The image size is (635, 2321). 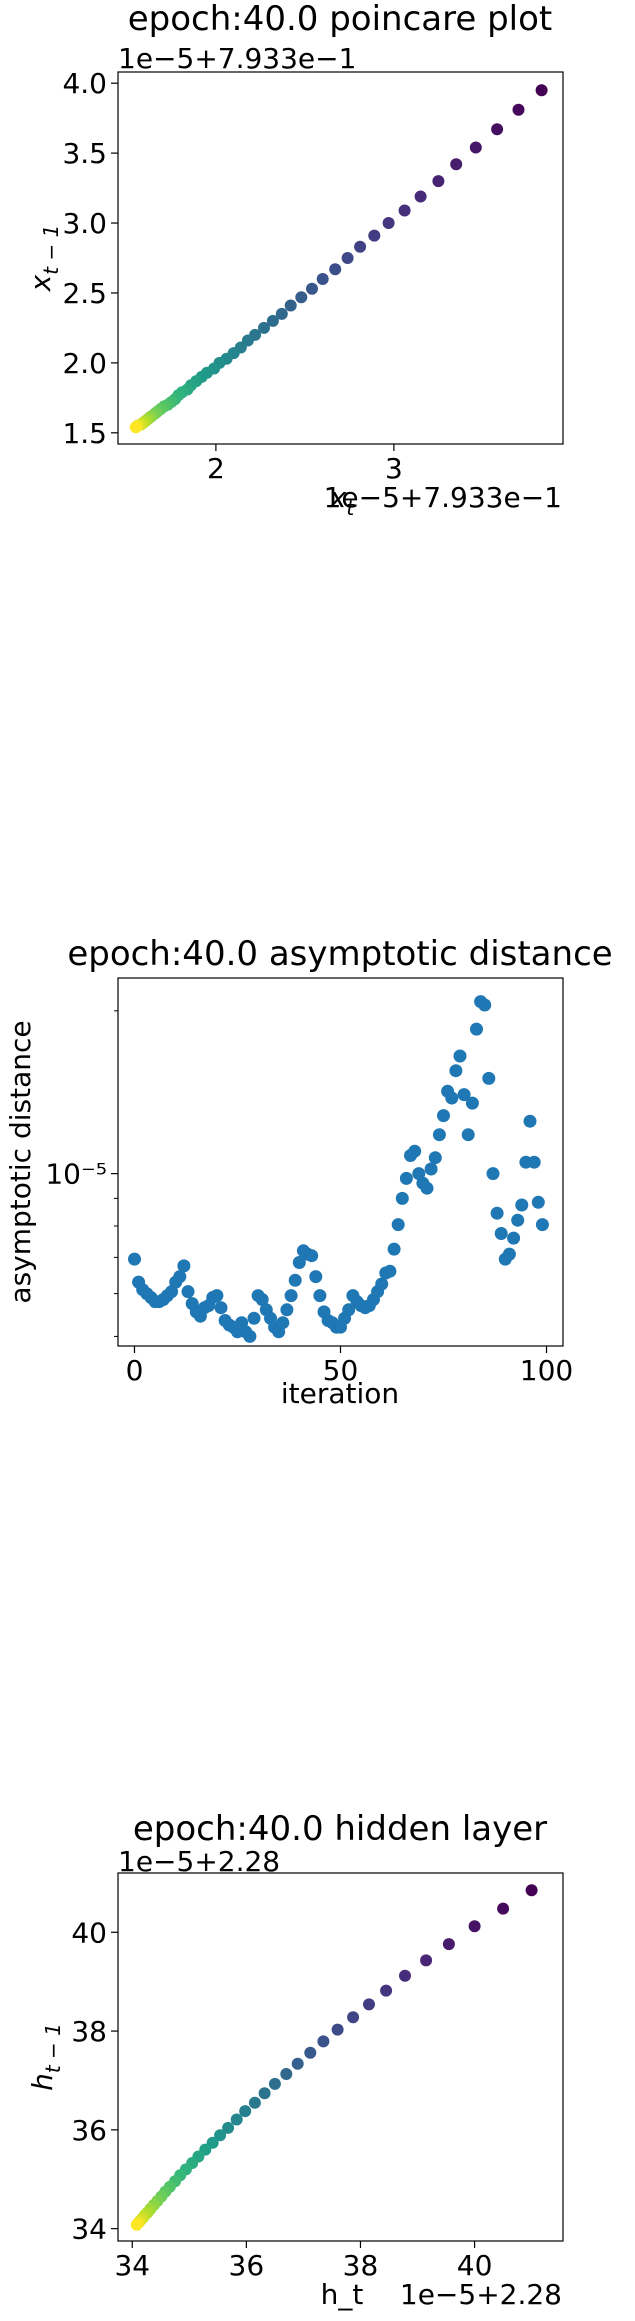 What do you see at coordinates (132, 2265) in the screenshot?
I see `hidden-x-tick-label: 34` at bounding box center [132, 2265].